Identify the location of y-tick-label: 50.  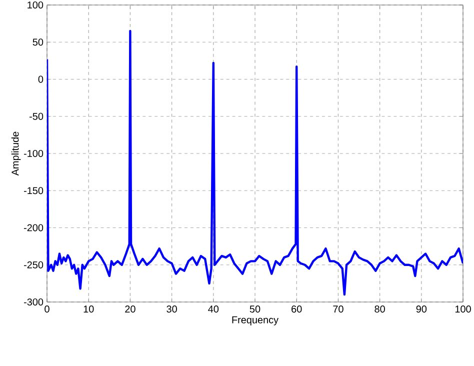
(38, 42).